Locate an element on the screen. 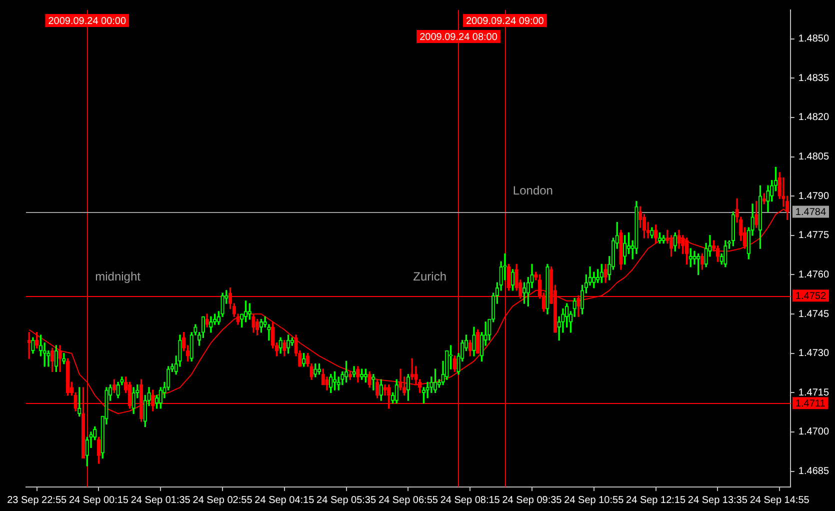 Image resolution: width=835 pixels, height=511 pixels. x-tick-label: 24 Sep 09:35 is located at coordinates (532, 500).